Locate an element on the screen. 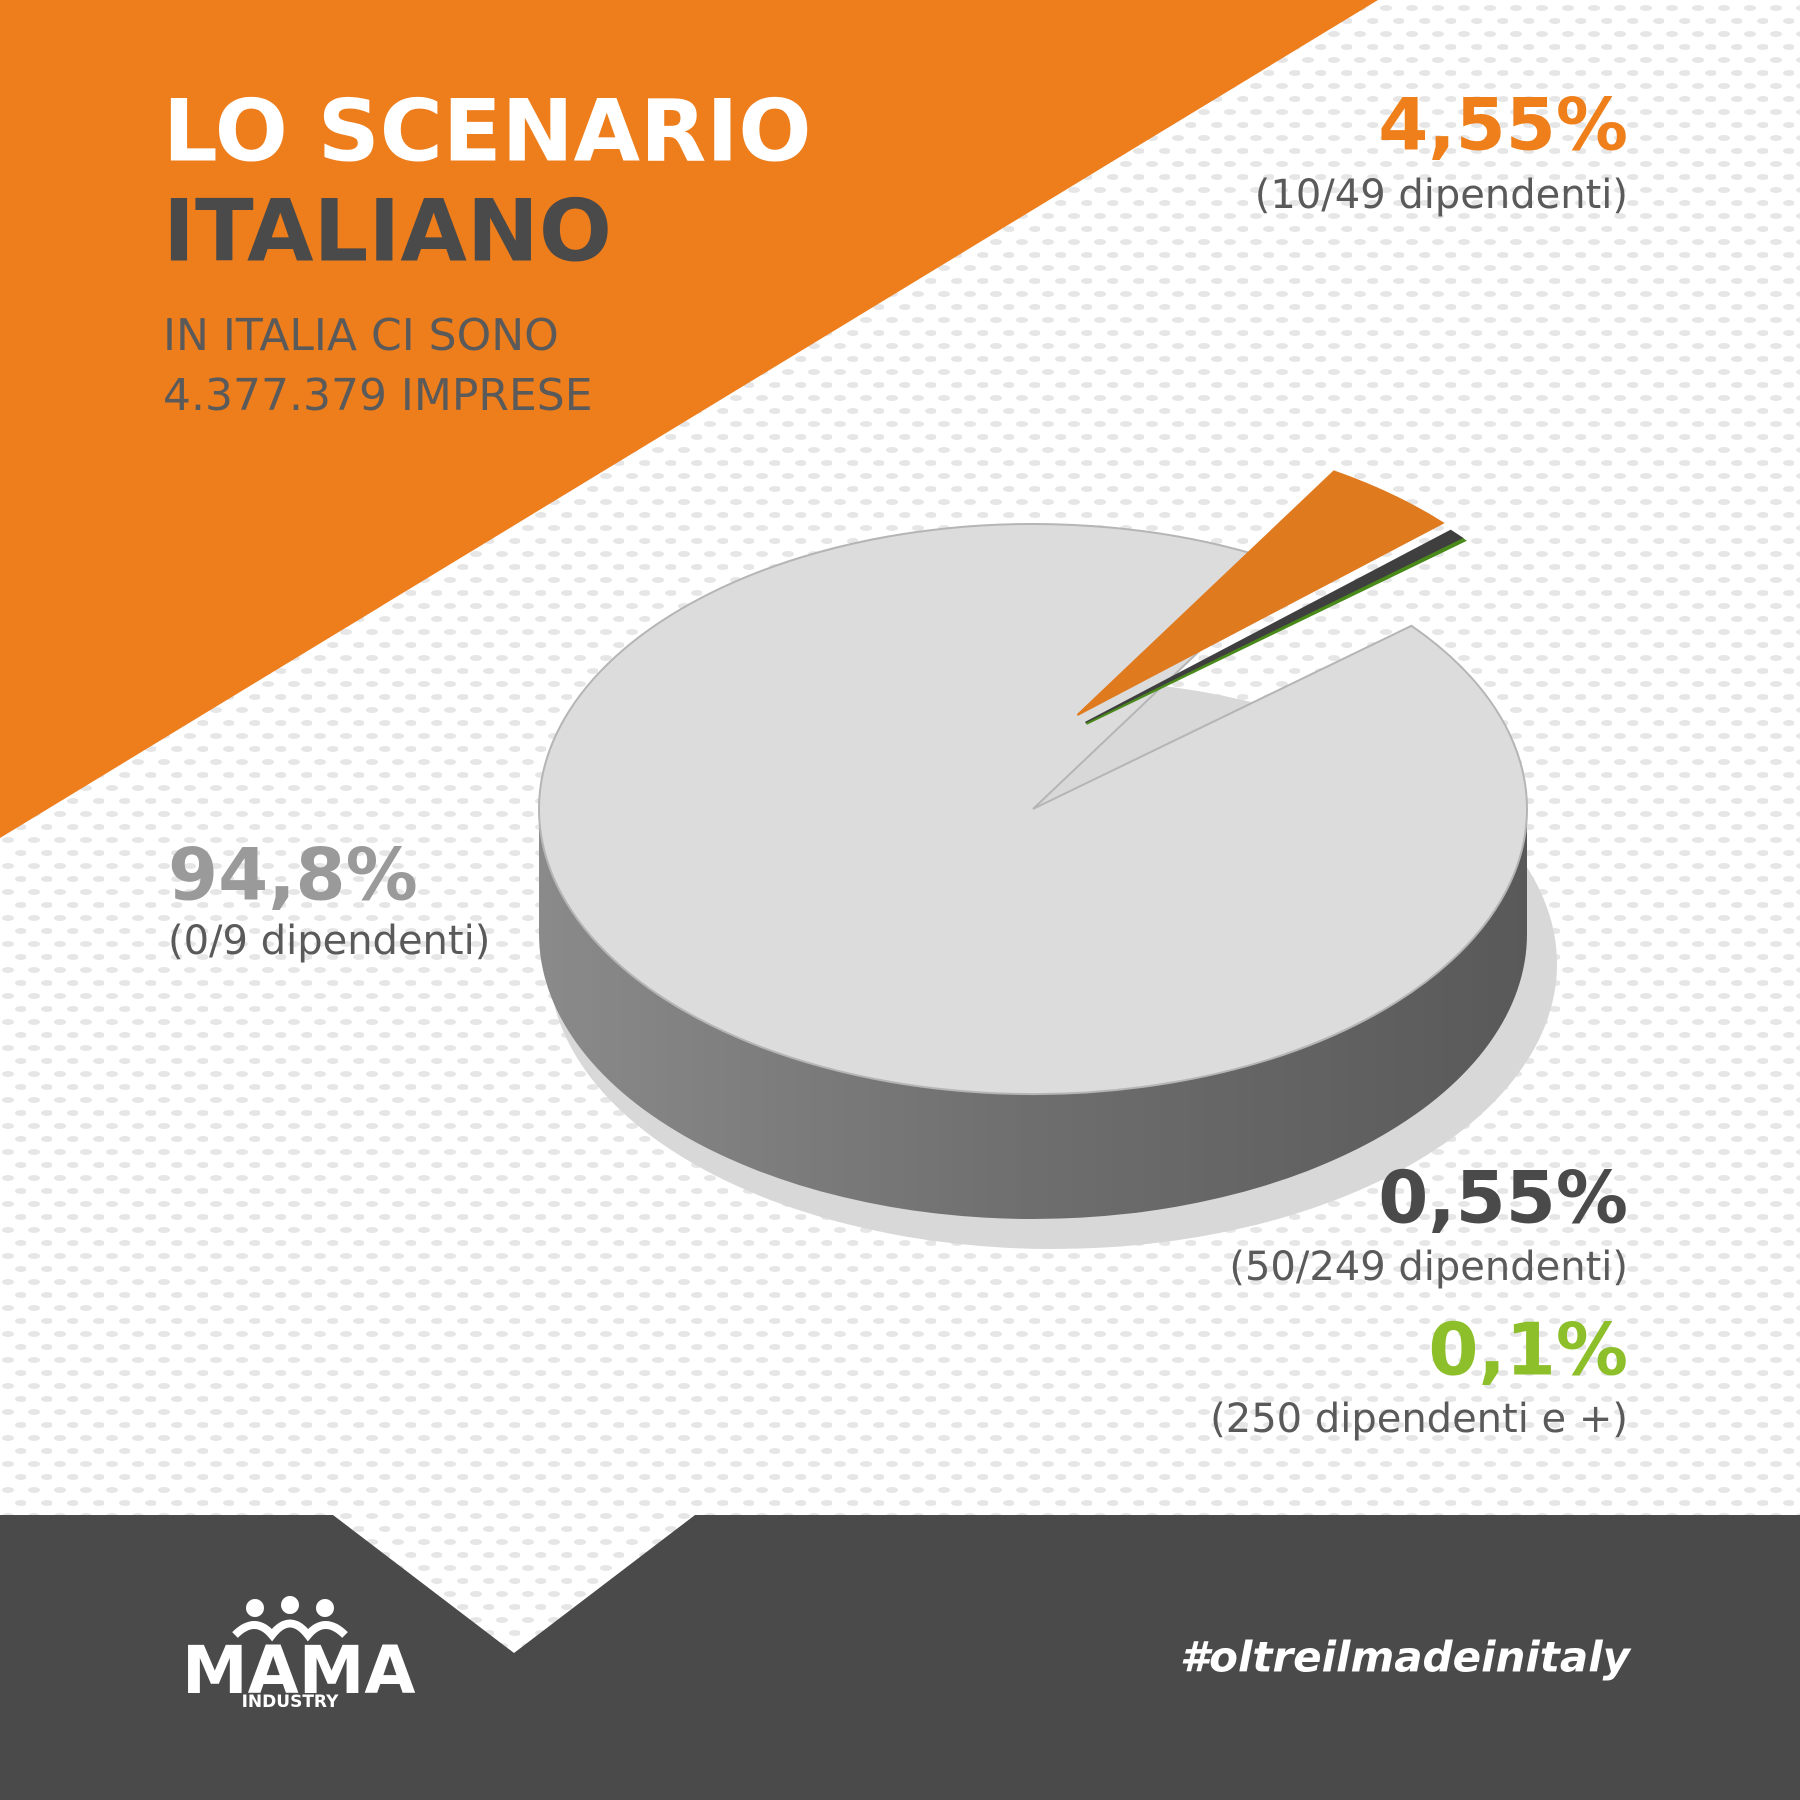 This screenshot has width=1800, height=1800. category-label: (10/49 dipendenti) is located at coordinates (1441, 195).